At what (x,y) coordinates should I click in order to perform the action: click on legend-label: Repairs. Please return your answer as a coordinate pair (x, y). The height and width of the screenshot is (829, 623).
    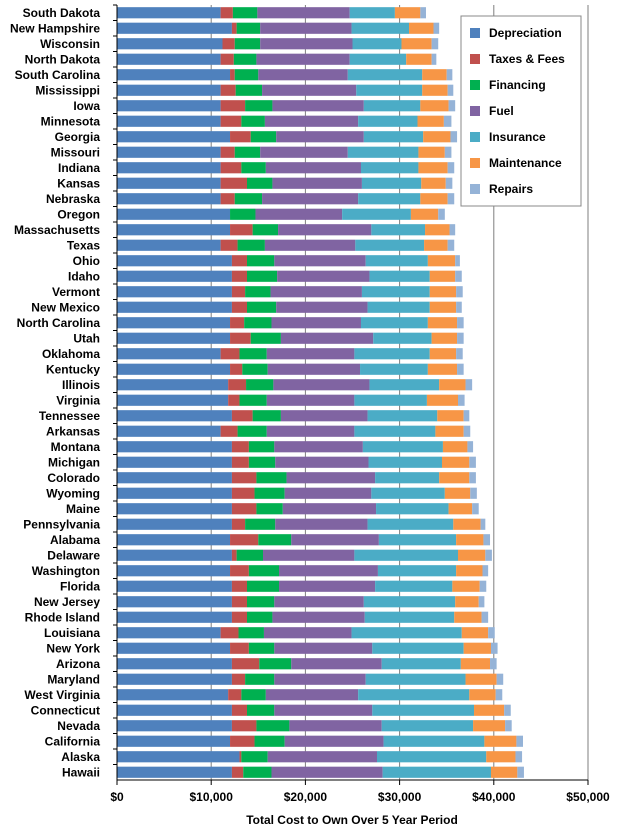
    Looking at the image, I should click on (511, 189).